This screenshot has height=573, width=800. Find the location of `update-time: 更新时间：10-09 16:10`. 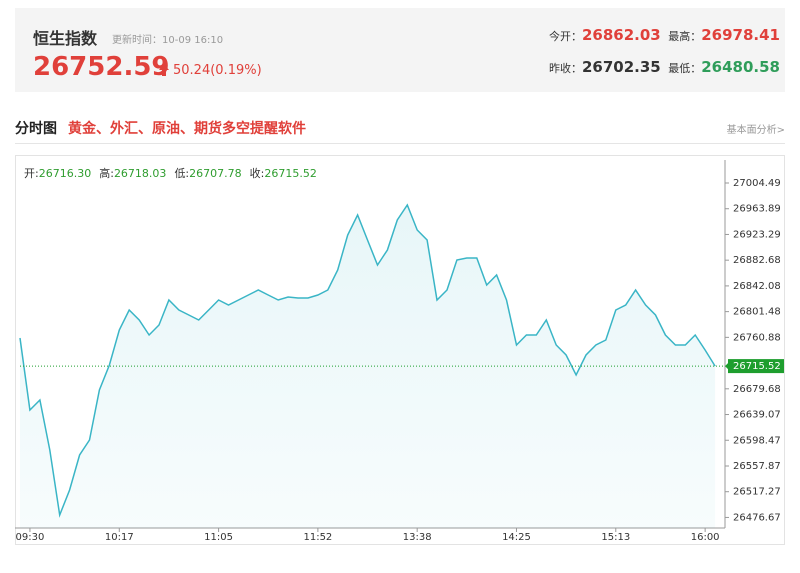

update-time: 更新时间：10-09 16:10 is located at coordinates (167, 38).